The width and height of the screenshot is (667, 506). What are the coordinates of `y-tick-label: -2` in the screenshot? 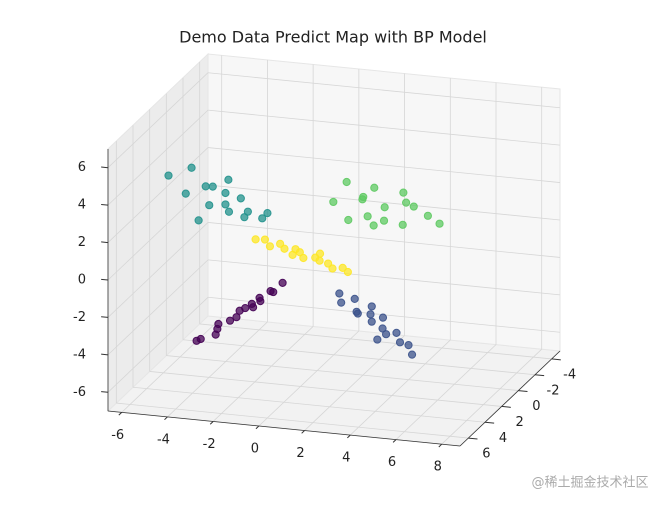 It's located at (553, 390).